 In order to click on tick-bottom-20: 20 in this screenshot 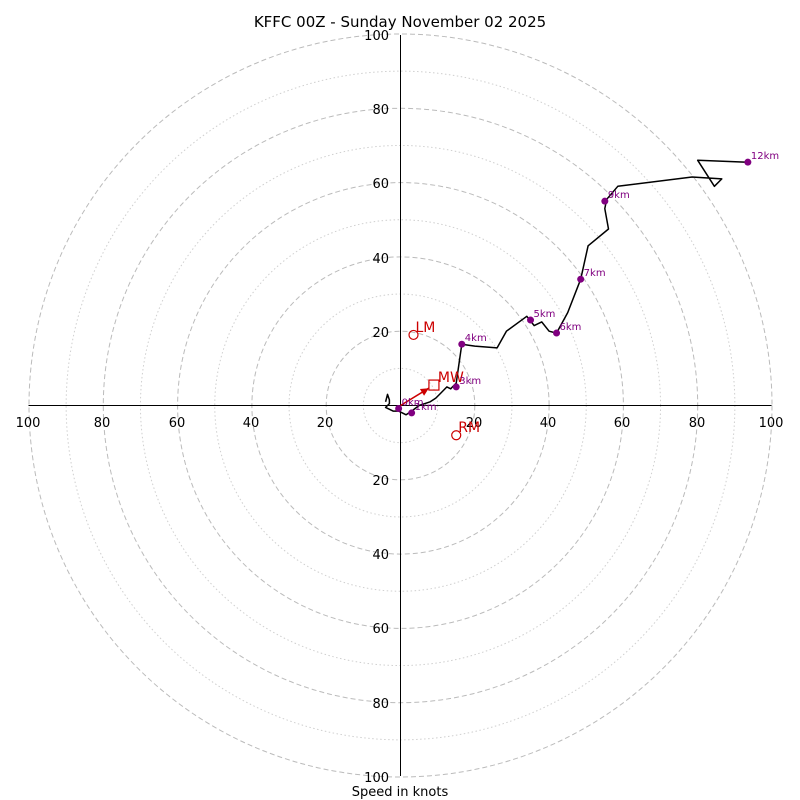, I will do `click(380, 481)`.